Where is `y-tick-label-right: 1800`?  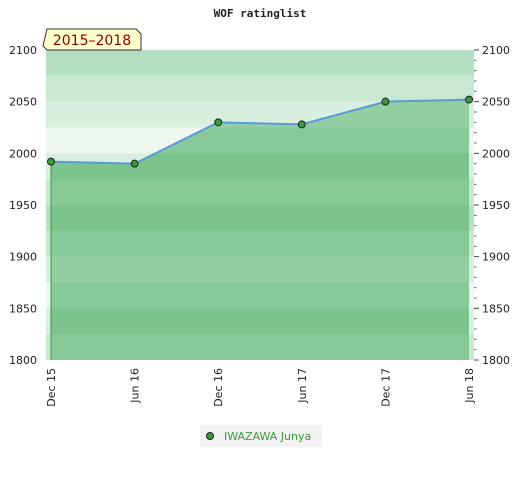 y-tick-label-right: 1800 is located at coordinates (496, 360).